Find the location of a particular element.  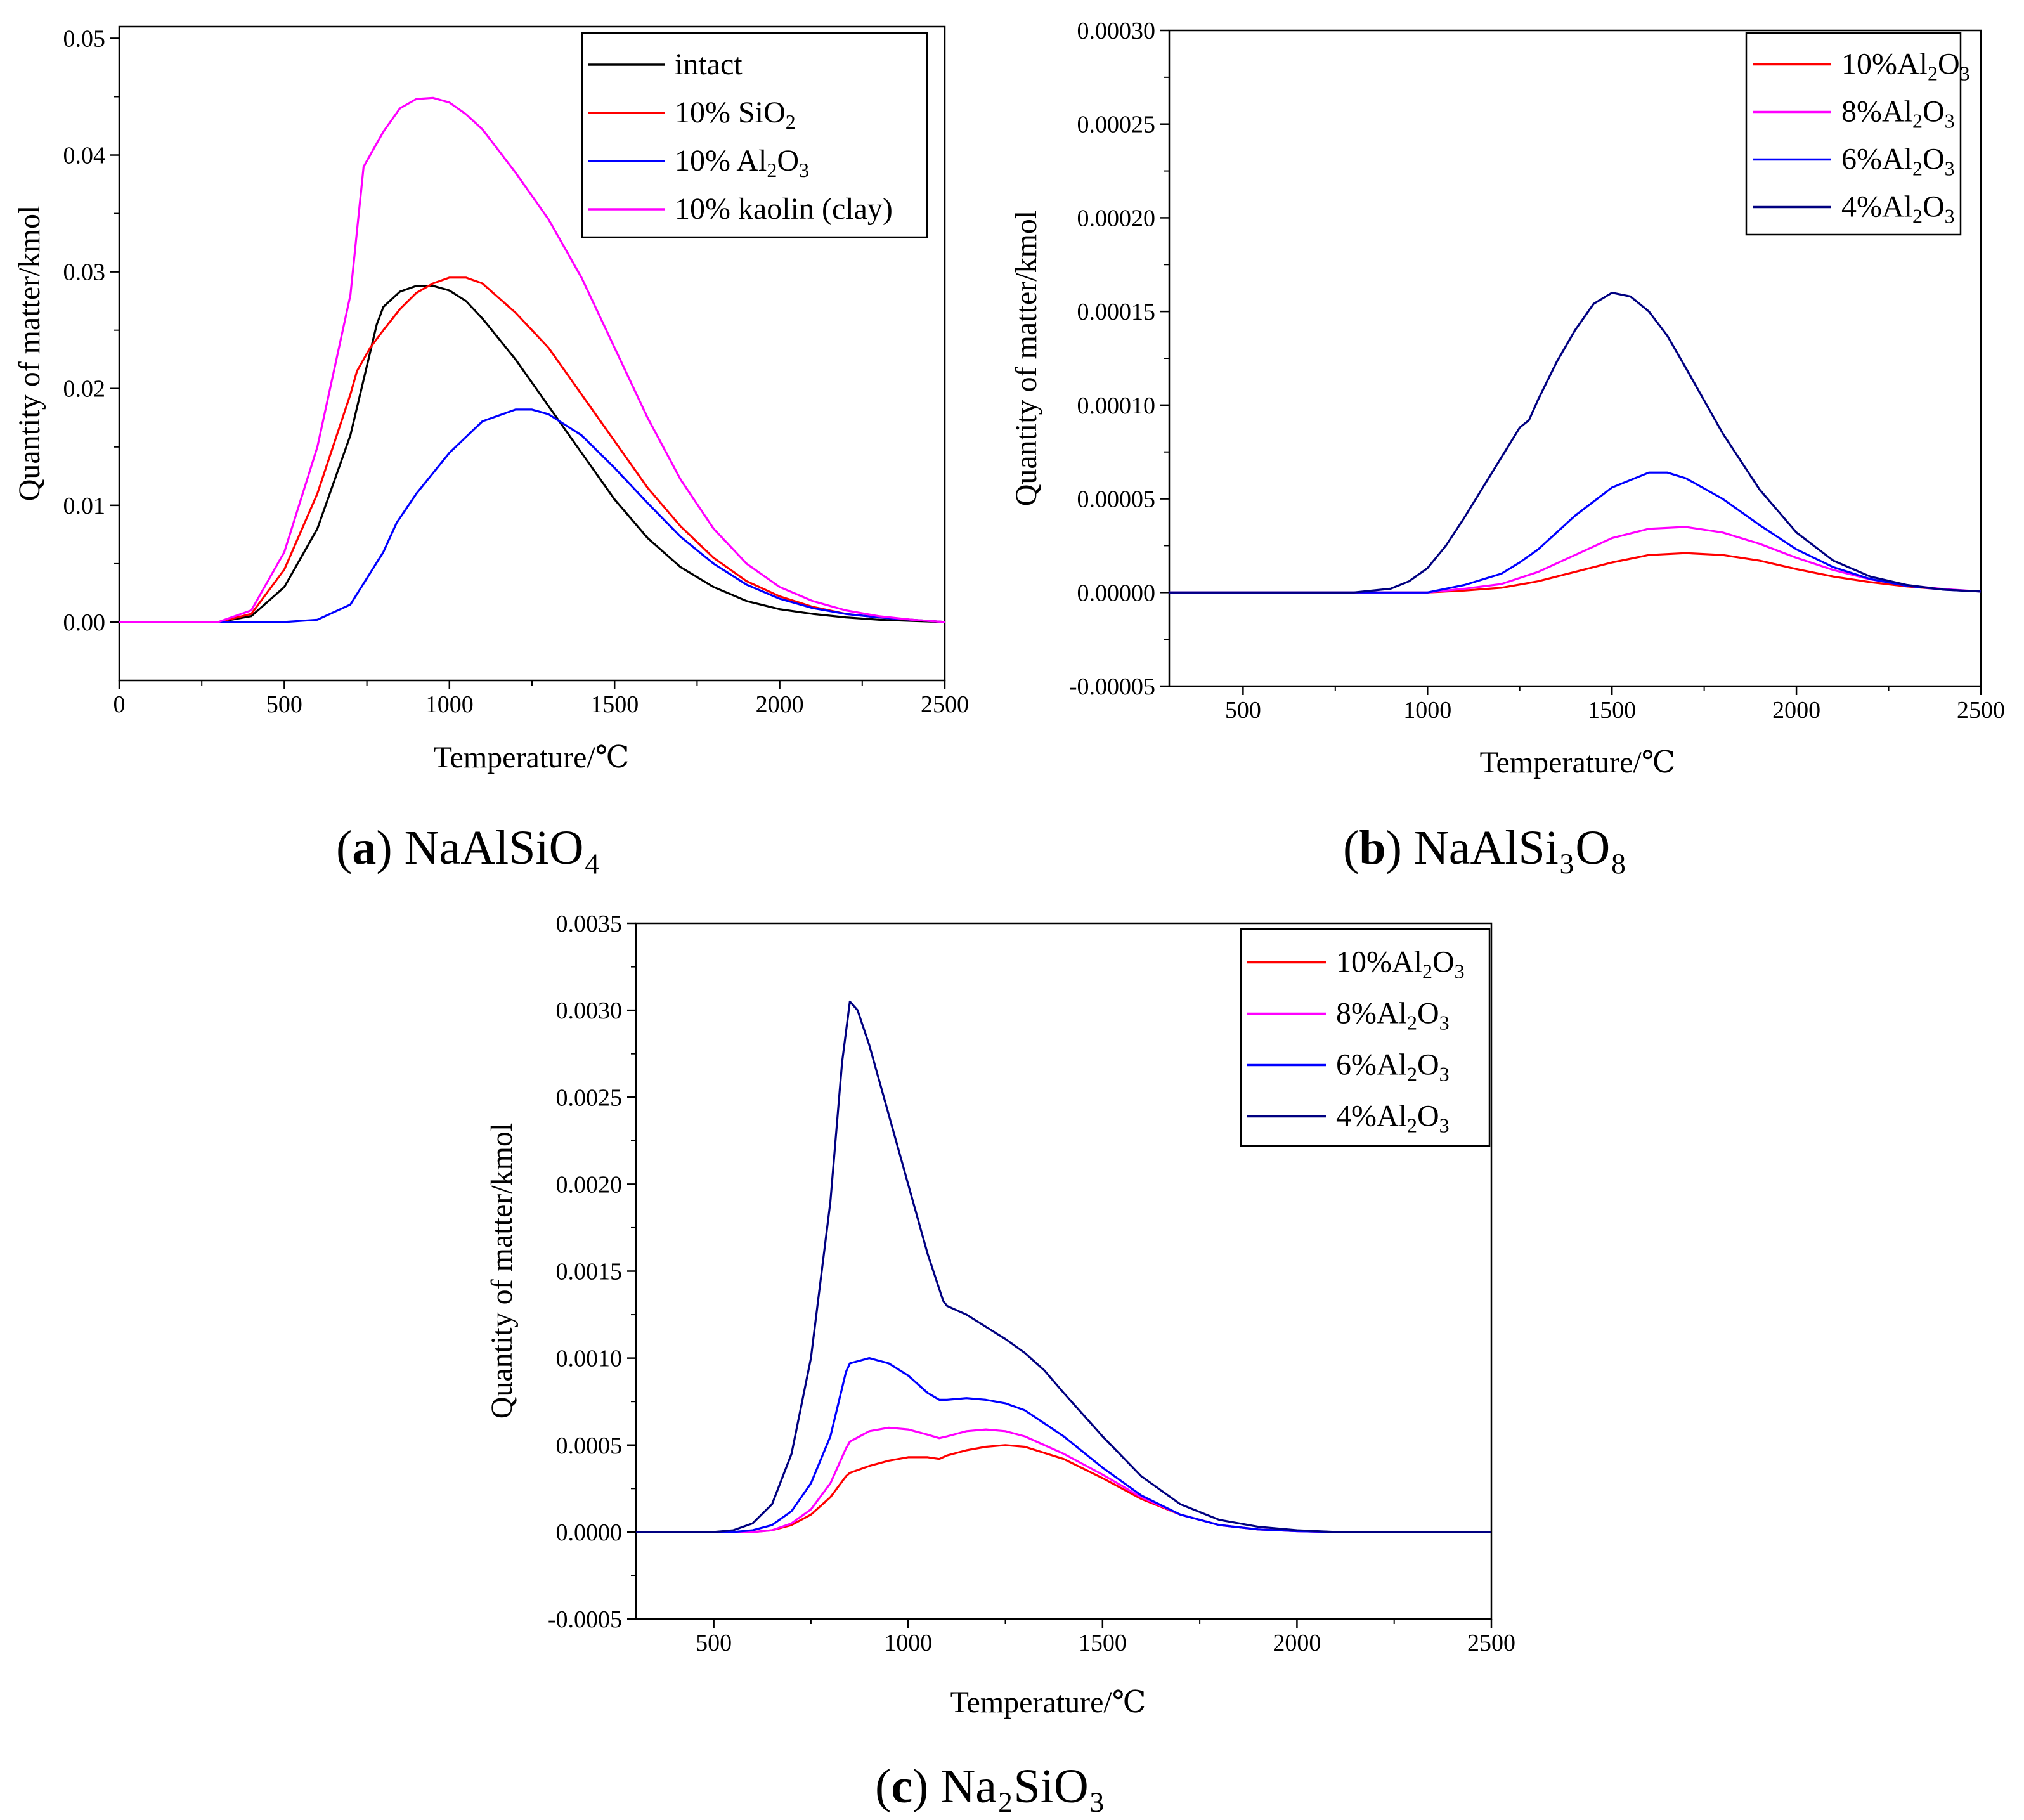

caption-a: (a) NaAlSiO₄ is located at coordinates (468, 847).